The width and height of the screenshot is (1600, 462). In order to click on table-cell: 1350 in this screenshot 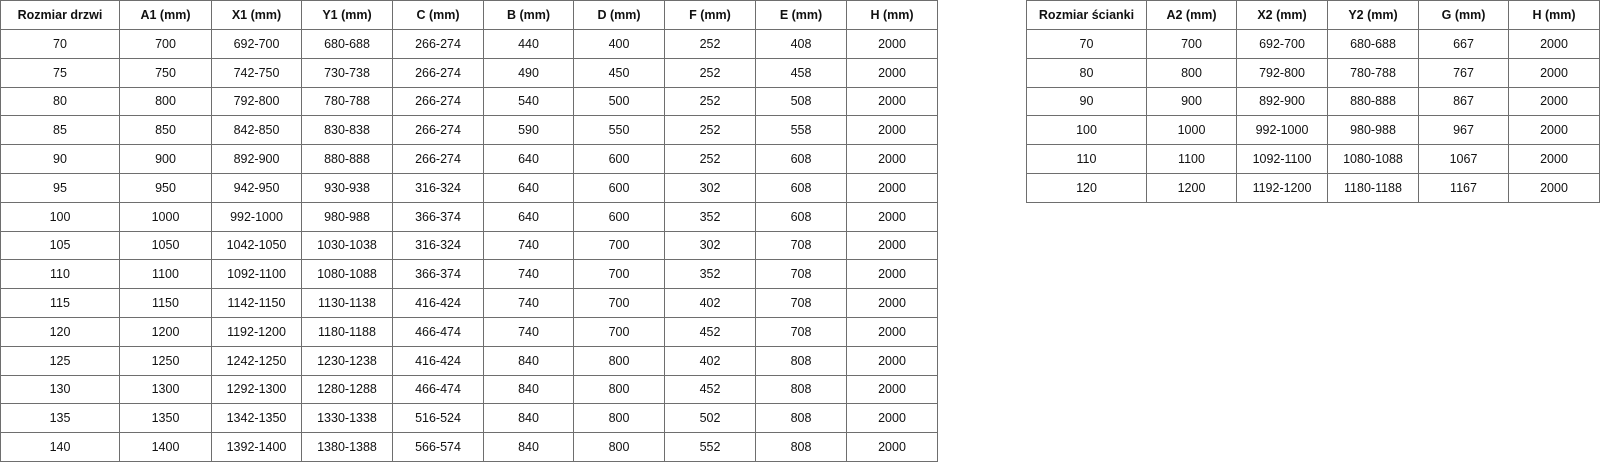, I will do `click(165, 418)`.